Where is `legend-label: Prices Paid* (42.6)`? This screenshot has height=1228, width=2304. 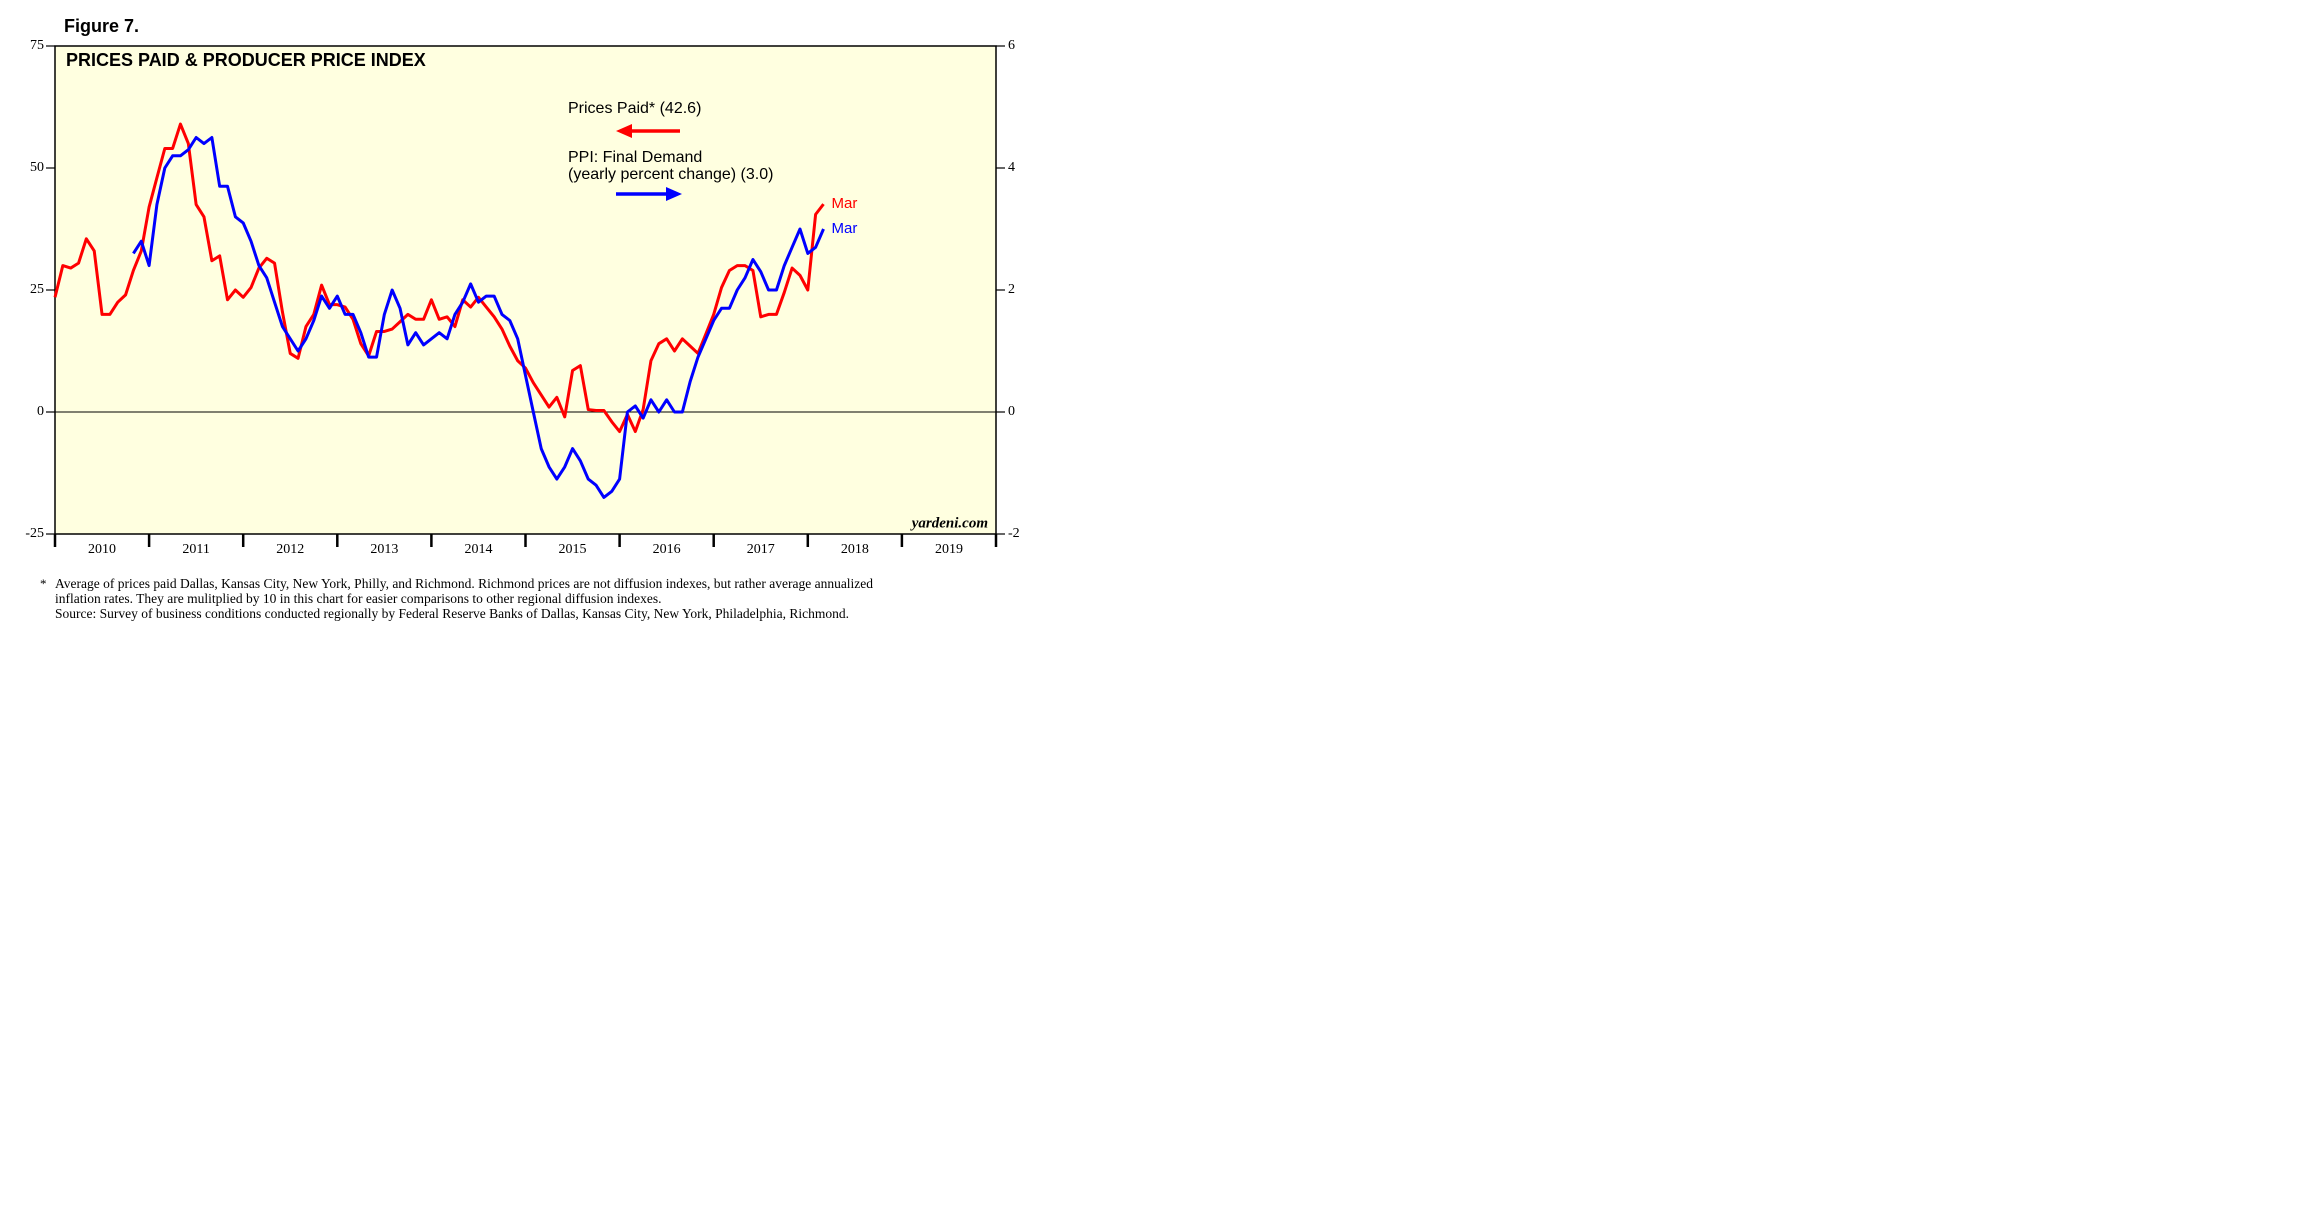
legend-label: Prices Paid* (42.6) is located at coordinates (634, 108).